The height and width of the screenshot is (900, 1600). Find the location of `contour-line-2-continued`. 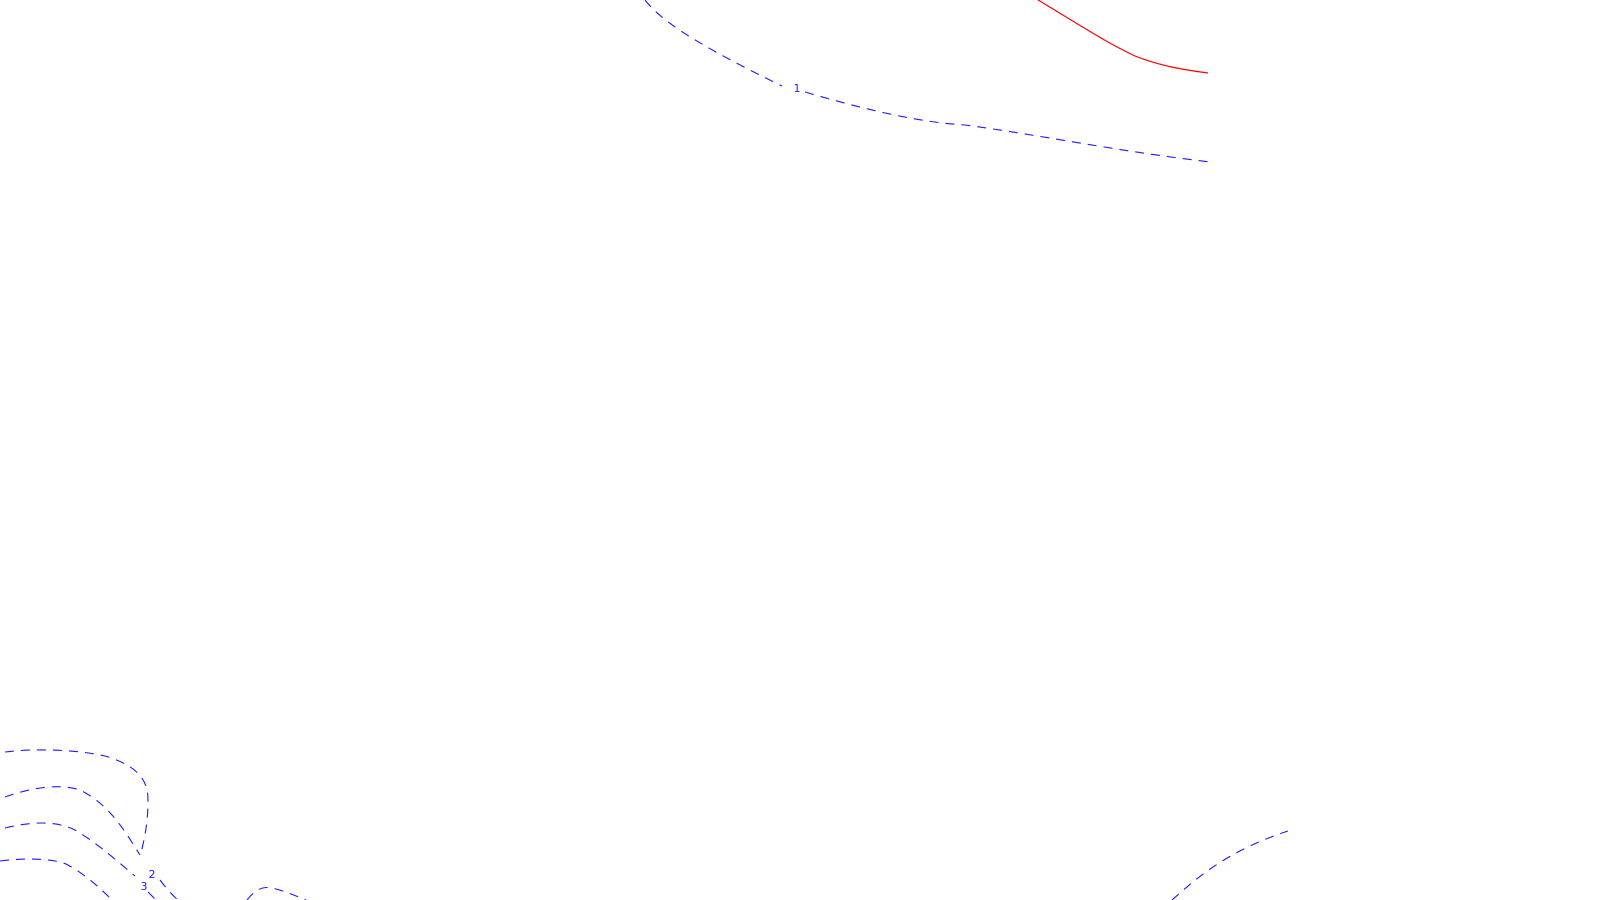

contour-line-2-continued is located at coordinates (169, 889).